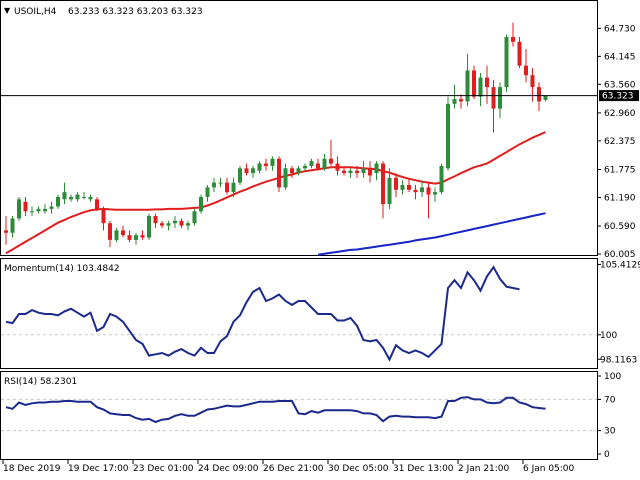 Image resolution: width=640 pixels, height=480 pixels. What do you see at coordinates (620, 227) in the screenshot?
I see `price-y-tick-label: 60.590` at bounding box center [620, 227].